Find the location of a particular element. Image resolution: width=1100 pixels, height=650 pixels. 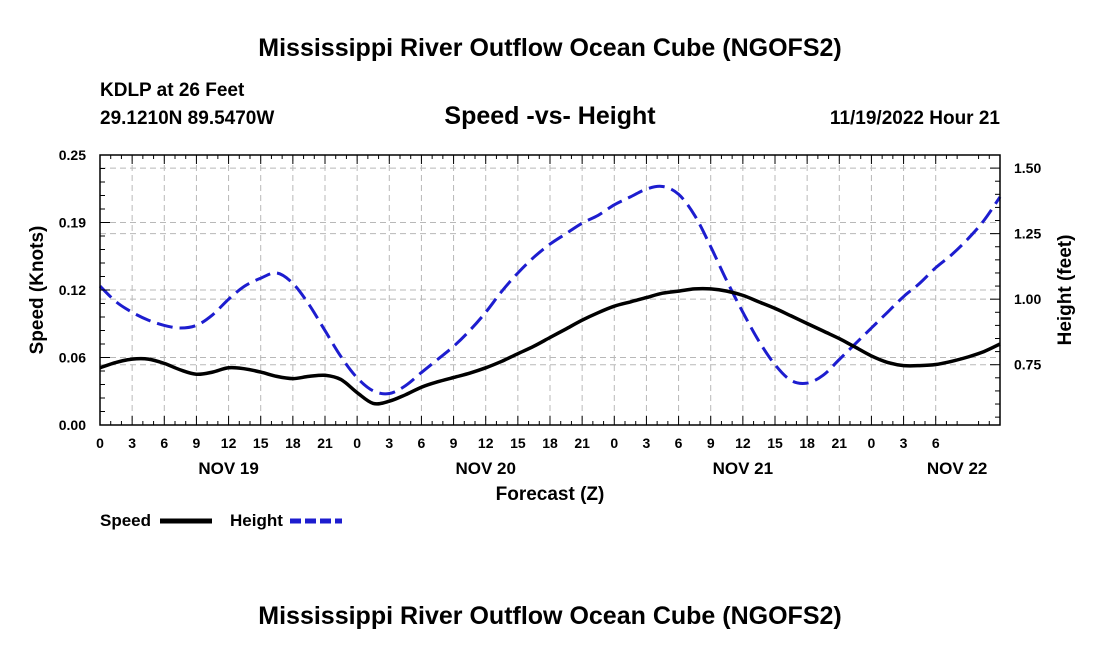

y-axis-left-title: Speed (Knots) is located at coordinates (37, 290).